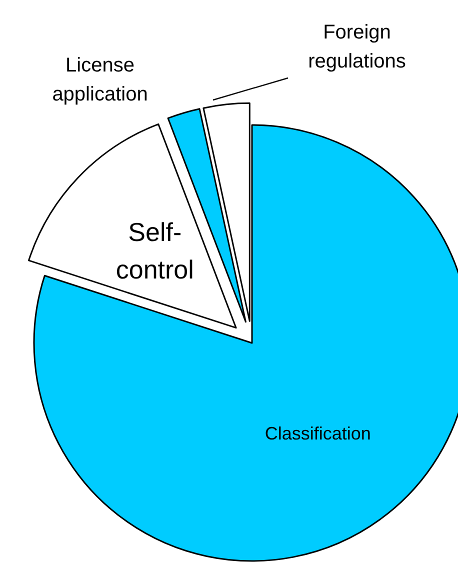 This screenshot has height=562, width=458. What do you see at coordinates (317, 434) in the screenshot?
I see `slice-label: Classification` at bounding box center [317, 434].